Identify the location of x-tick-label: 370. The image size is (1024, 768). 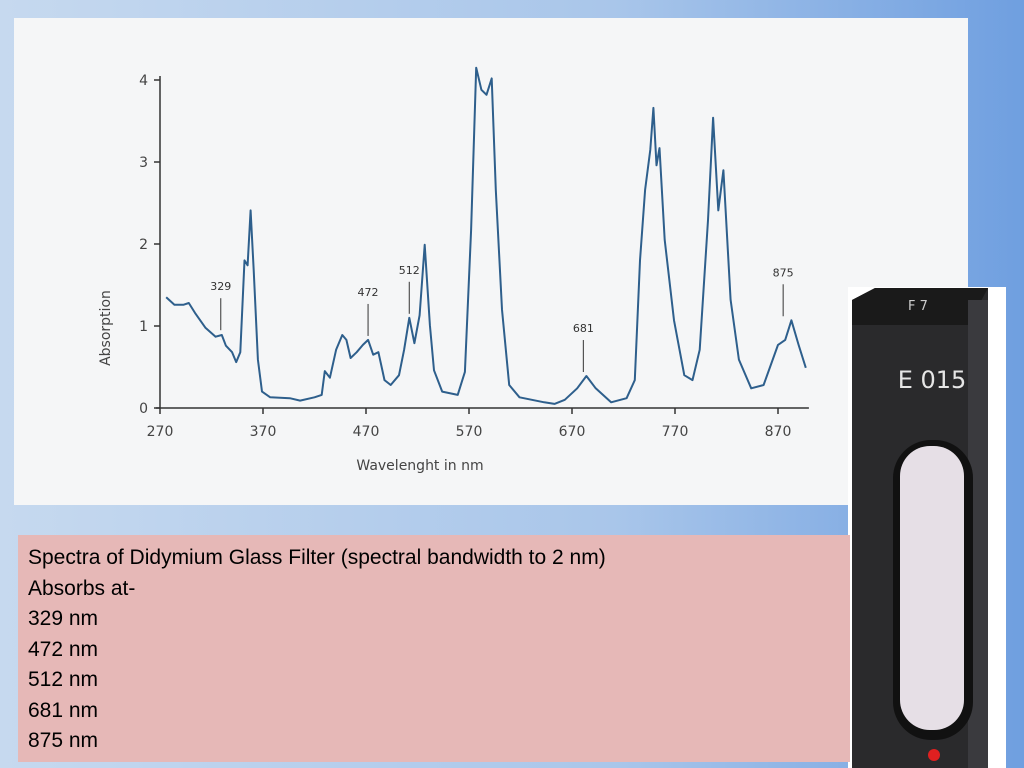
(263, 432).